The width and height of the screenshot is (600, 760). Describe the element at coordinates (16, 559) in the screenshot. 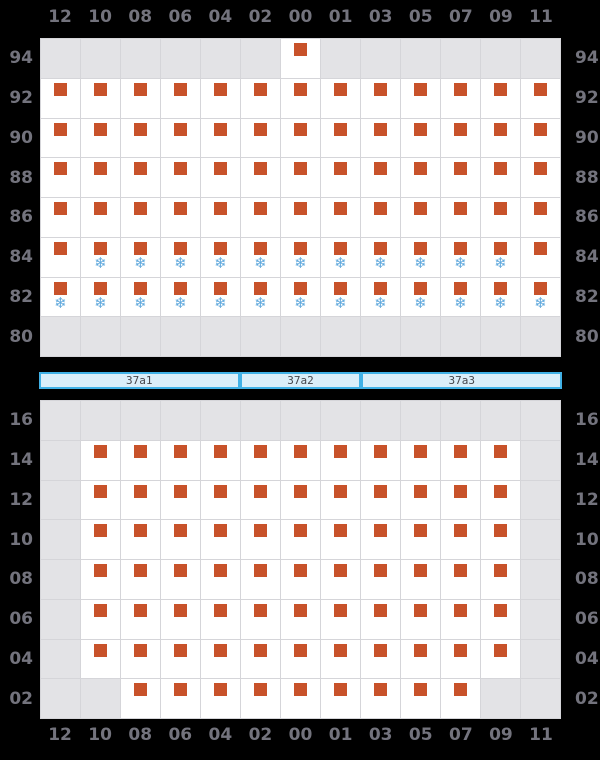

I see `bottom-chart-left-row-axis: 16 14 12 10 08 06 04 02` at that location.